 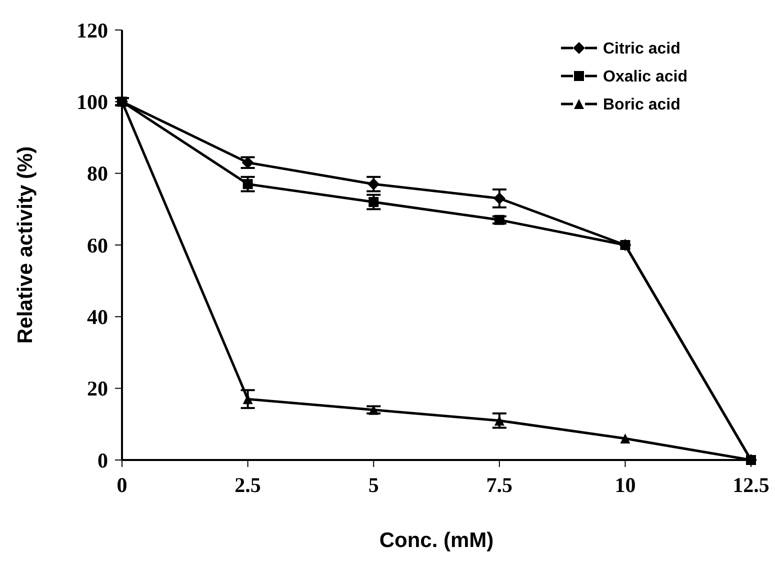 What do you see at coordinates (92, 102) in the screenshot?
I see `y-tick-label: 100` at bounding box center [92, 102].